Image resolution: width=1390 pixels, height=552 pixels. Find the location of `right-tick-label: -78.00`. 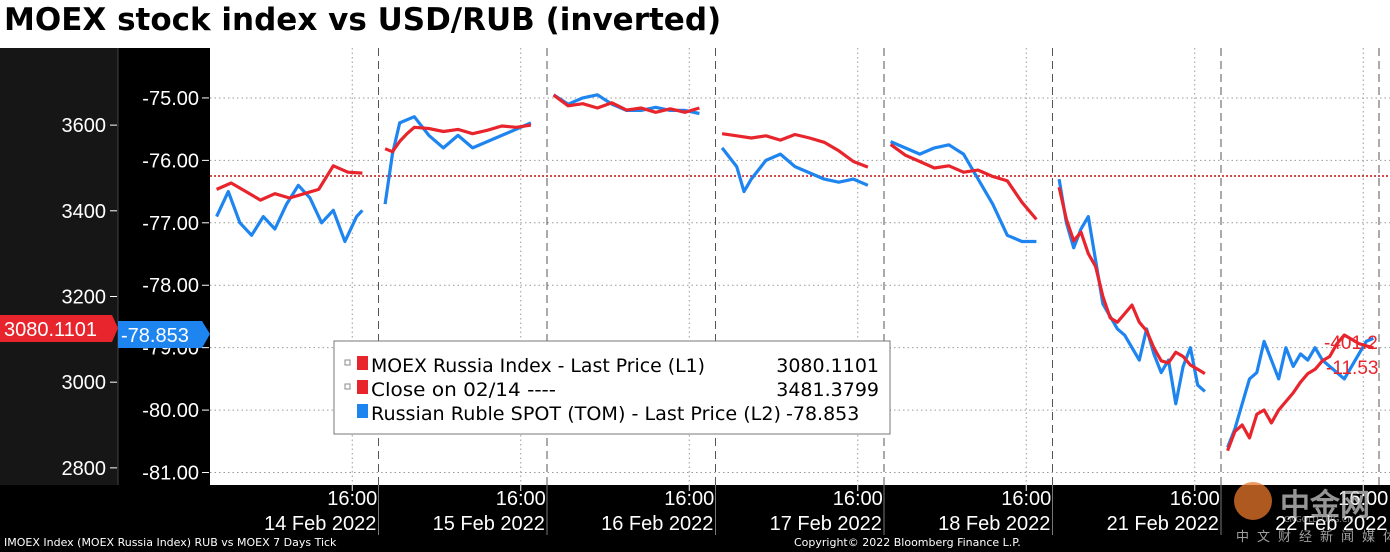

right-tick-label: -78.00 is located at coordinates (170, 286).